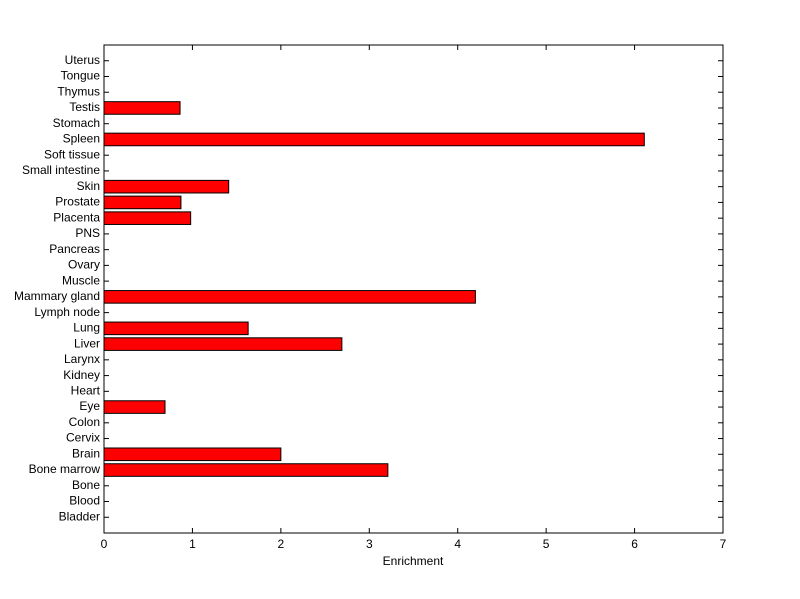 The height and width of the screenshot is (599, 800). Describe the element at coordinates (104, 544) in the screenshot. I see `x-tick-label: 0` at that location.